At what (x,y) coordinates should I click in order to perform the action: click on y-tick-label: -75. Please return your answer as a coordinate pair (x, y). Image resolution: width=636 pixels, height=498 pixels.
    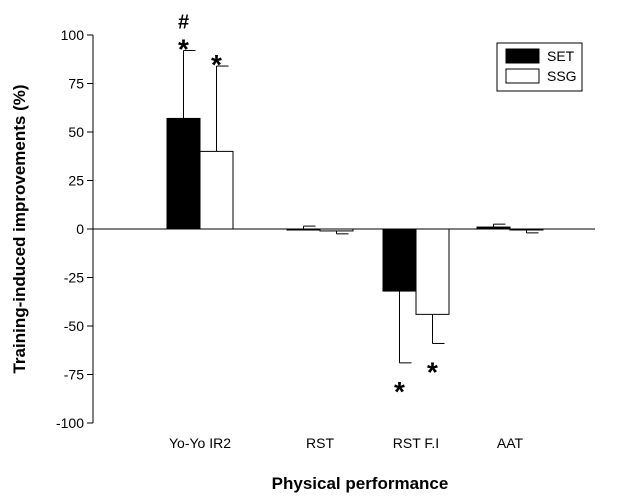
    Looking at the image, I should click on (74, 375).